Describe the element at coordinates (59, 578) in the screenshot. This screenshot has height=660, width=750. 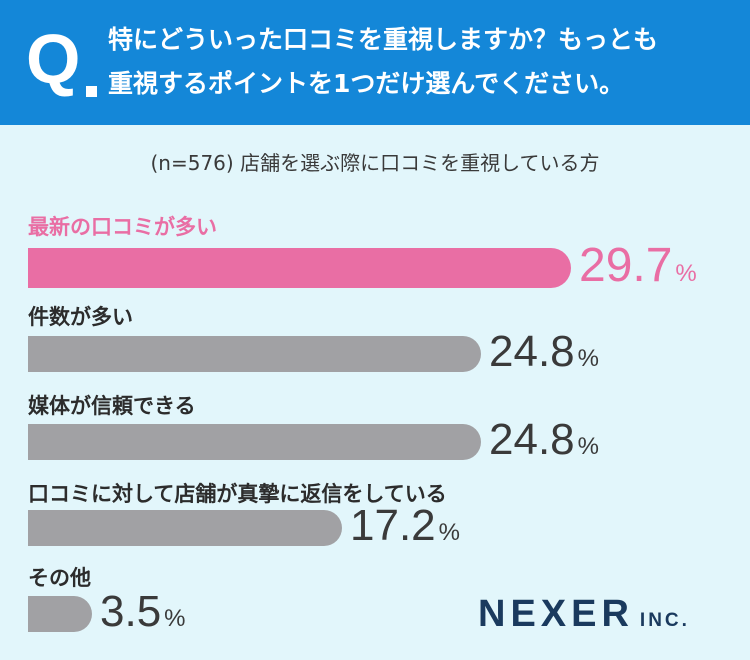
I see `bar-label: その他` at that location.